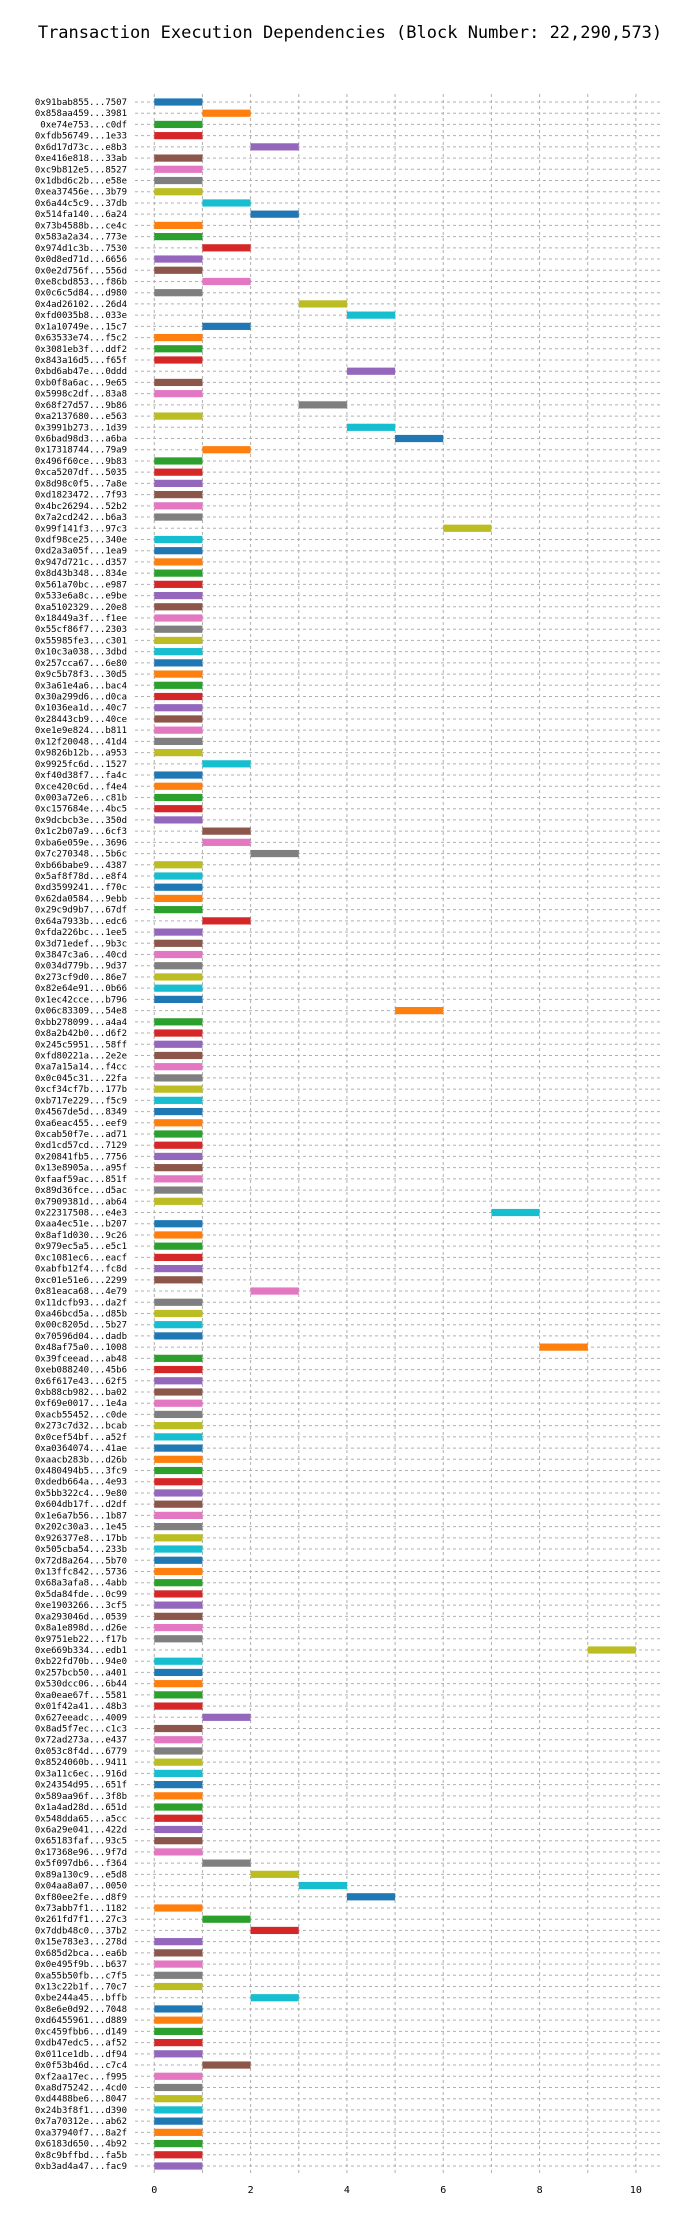  Describe the element at coordinates (81, 686) in the screenshot. I see `y-tick-label: 0x3a61e4a6...bac4` at that location.